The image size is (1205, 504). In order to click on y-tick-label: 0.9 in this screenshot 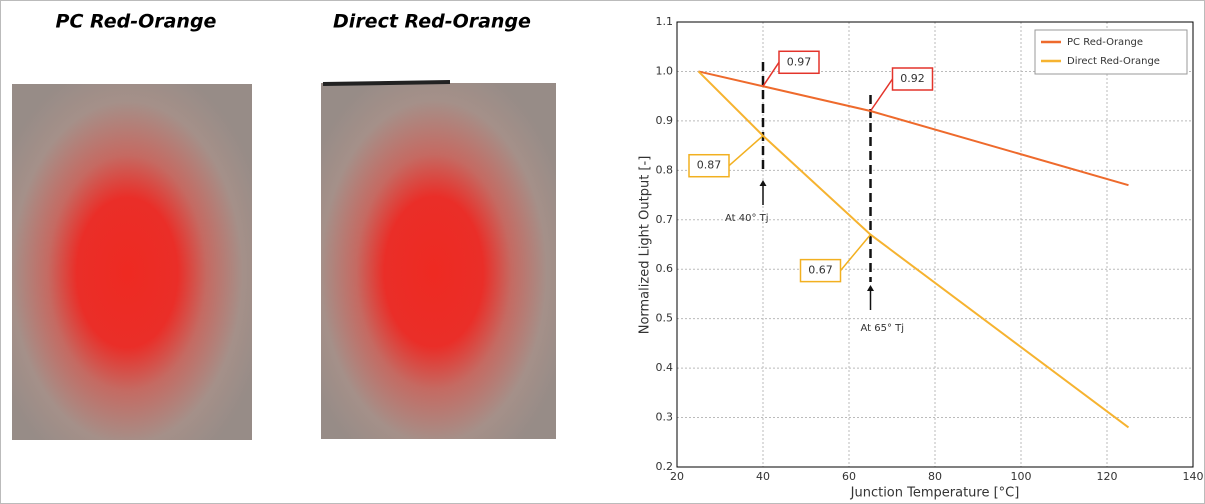, I will do `click(665, 120)`.